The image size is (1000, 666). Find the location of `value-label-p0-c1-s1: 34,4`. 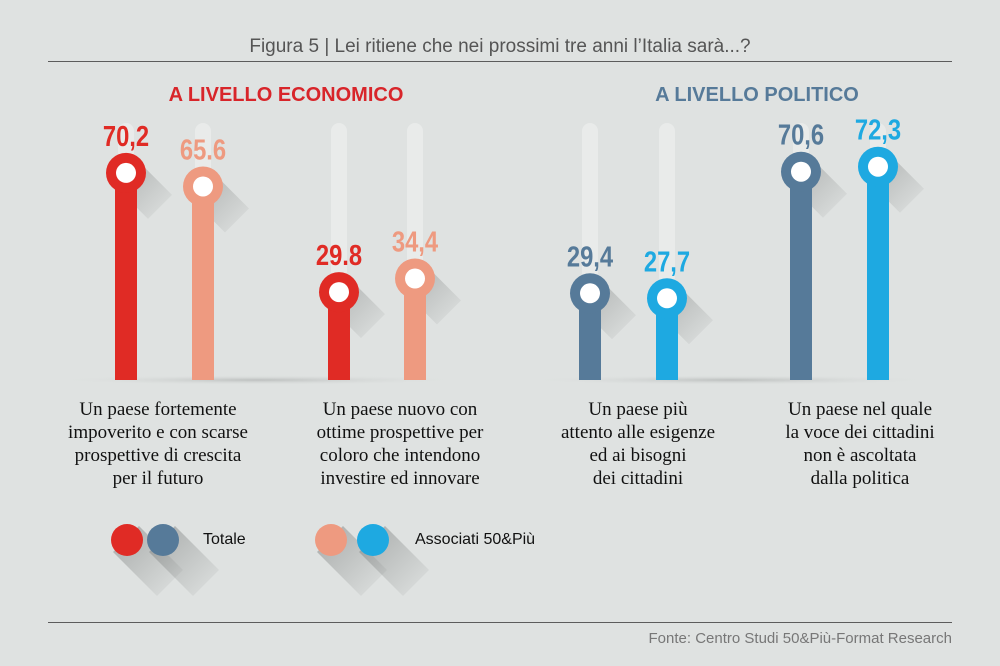

value-label-p0-c1-s1: 34,4 is located at coordinates (415, 241).